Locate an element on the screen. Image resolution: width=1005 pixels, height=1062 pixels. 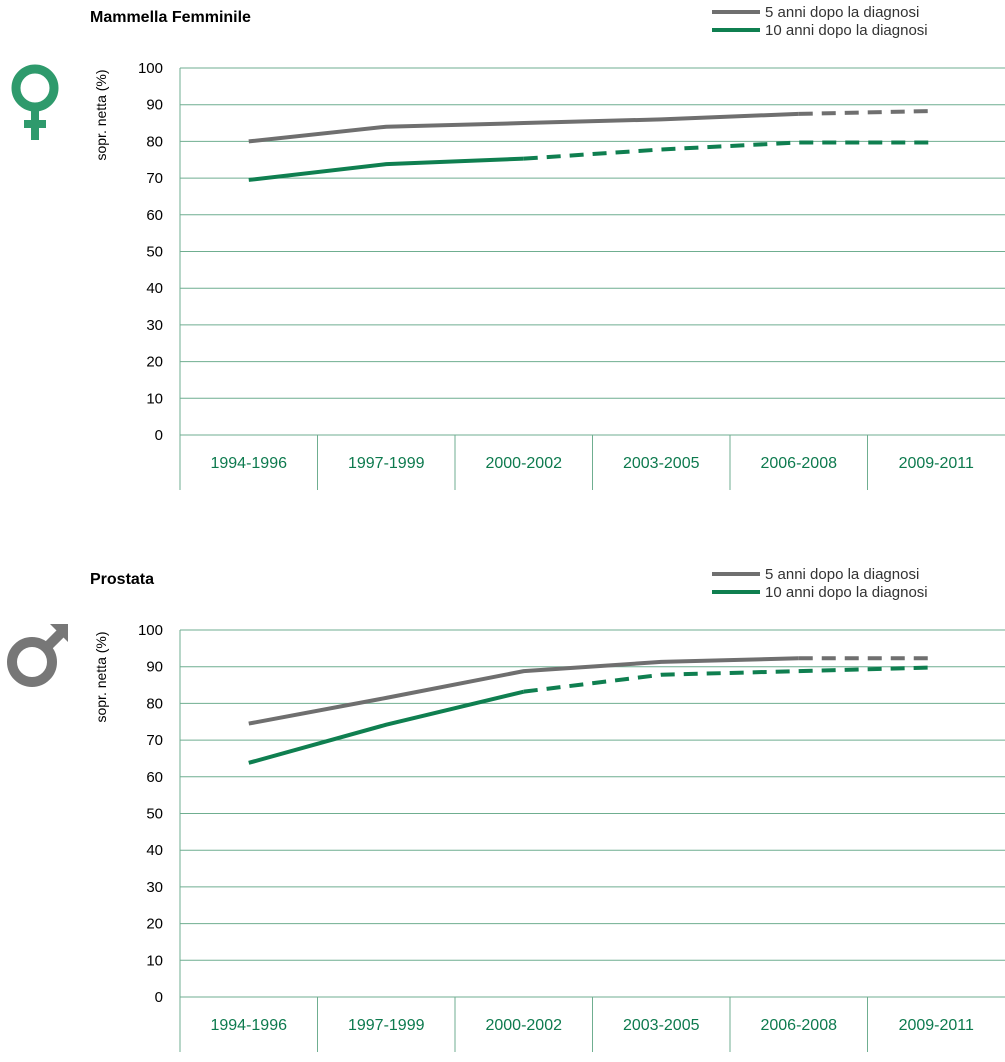
chart-title: Mammella Femminile is located at coordinates (170, 17).